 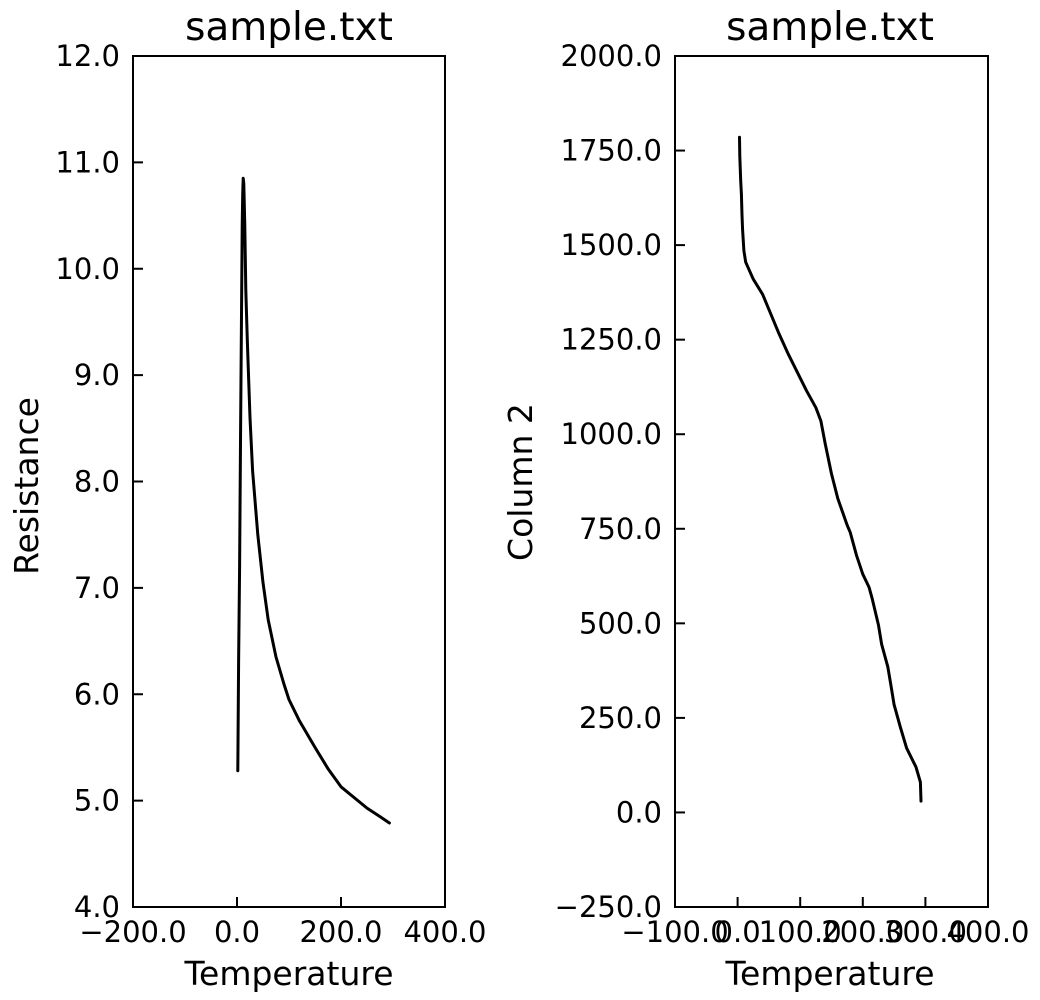 What do you see at coordinates (26, 486) in the screenshot?
I see `left-chart-y-label: Resistance` at bounding box center [26, 486].